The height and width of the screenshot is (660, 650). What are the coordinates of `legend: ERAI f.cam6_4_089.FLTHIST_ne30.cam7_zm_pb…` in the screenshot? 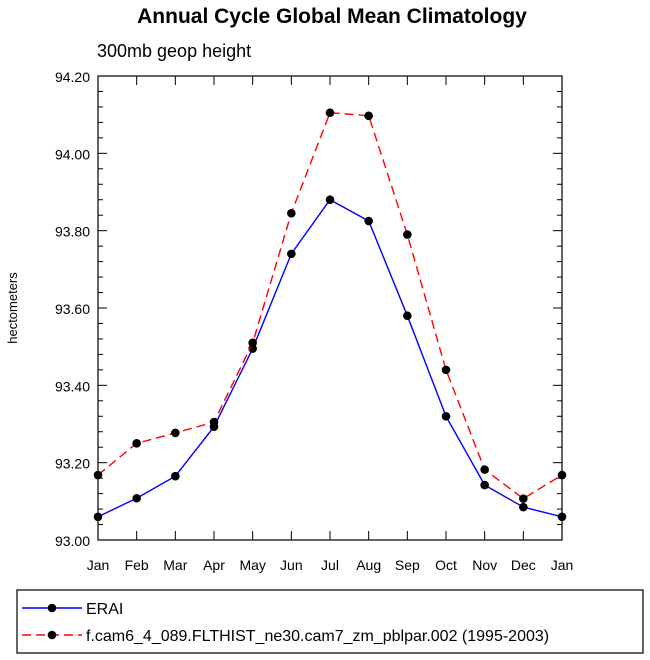 It's located at (285, 623).